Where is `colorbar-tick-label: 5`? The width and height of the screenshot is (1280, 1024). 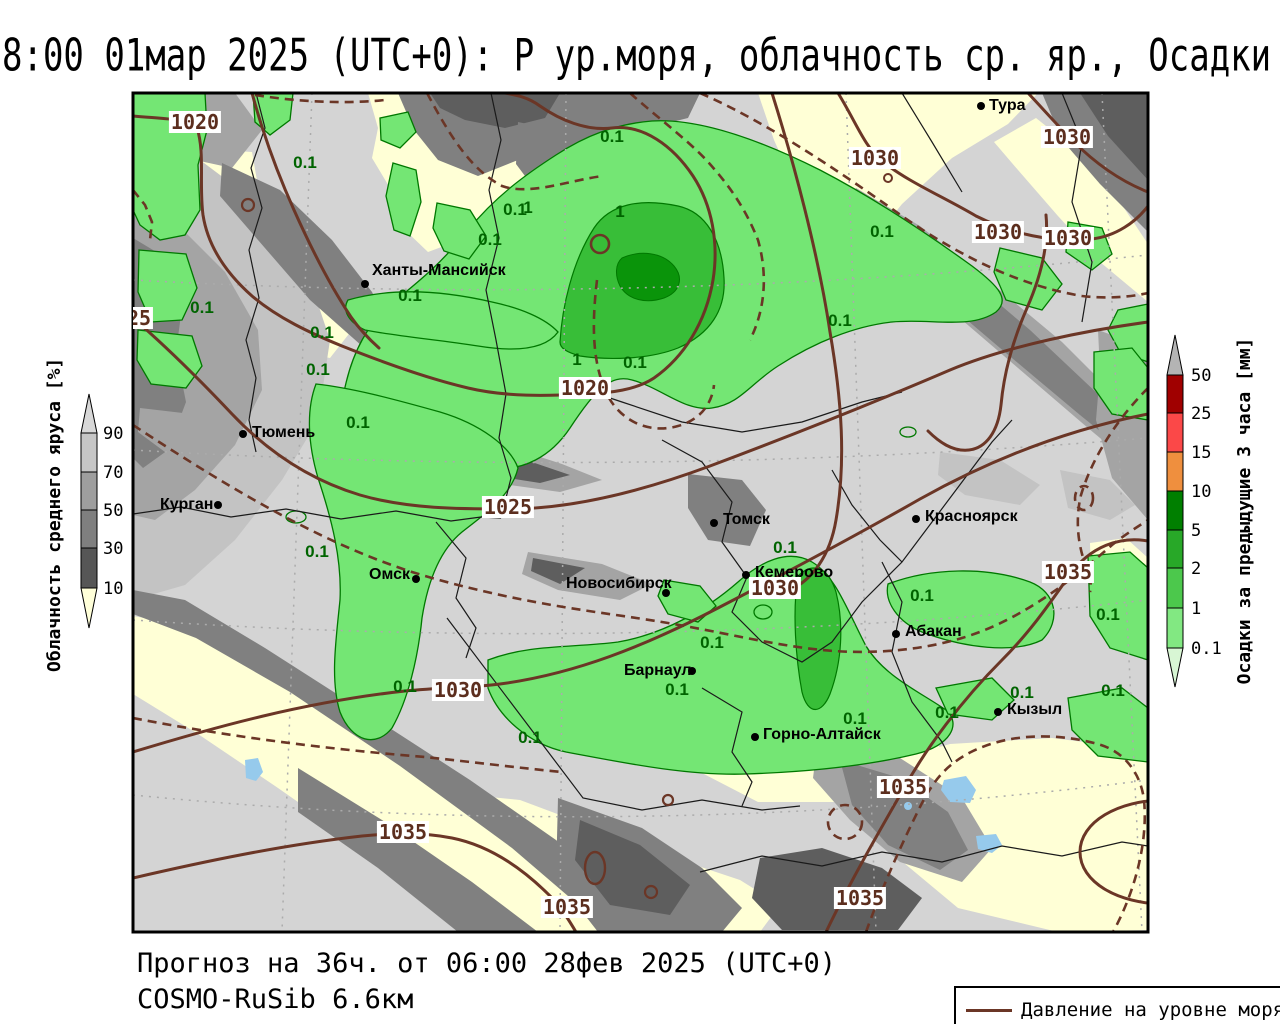 colorbar-tick-label: 5 is located at coordinates (1196, 531).